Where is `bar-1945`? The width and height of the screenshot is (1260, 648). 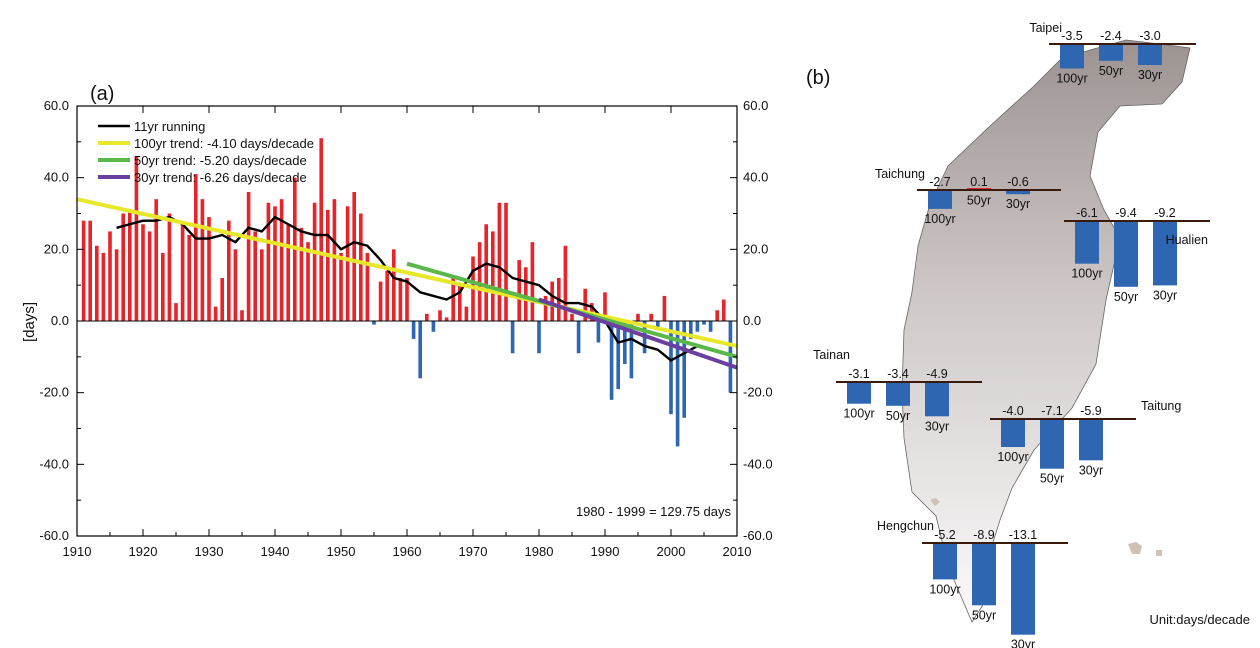
bar-1945 is located at coordinates (308, 281).